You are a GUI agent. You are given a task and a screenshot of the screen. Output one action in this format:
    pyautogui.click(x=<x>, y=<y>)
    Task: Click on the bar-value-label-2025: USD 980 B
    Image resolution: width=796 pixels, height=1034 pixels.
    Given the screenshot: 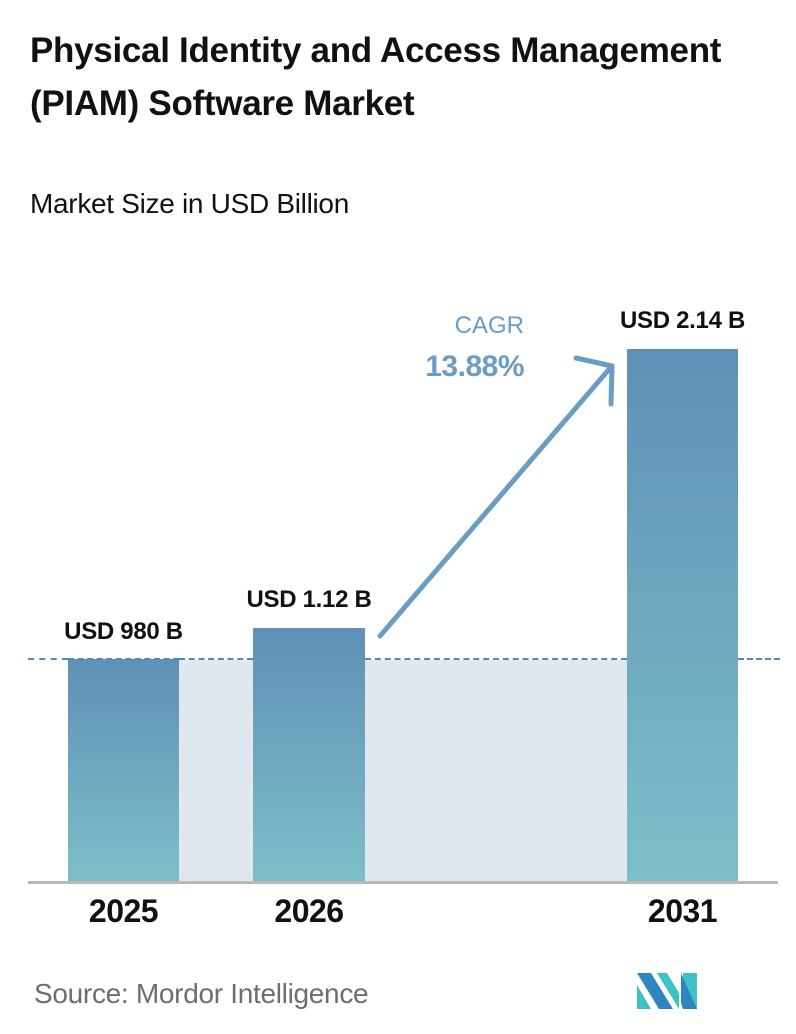 What is the action you would take?
    pyautogui.click(x=123, y=631)
    